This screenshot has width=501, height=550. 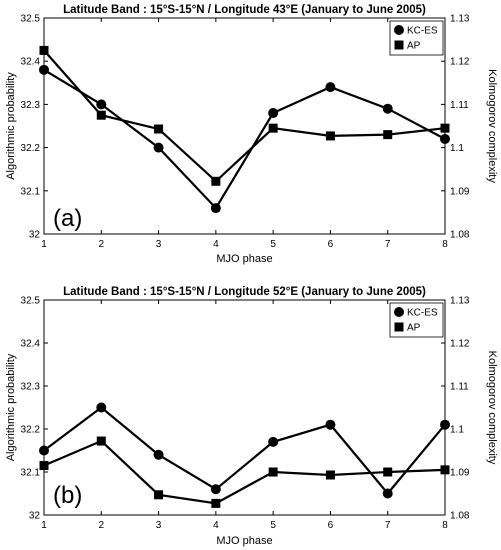 I want to click on series-line-kc-es, so click(x=244, y=451).